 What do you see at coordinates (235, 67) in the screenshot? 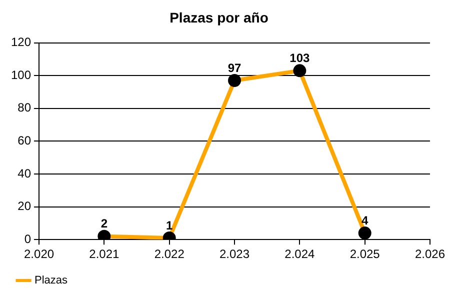
I see `data-label: 97` at bounding box center [235, 67].